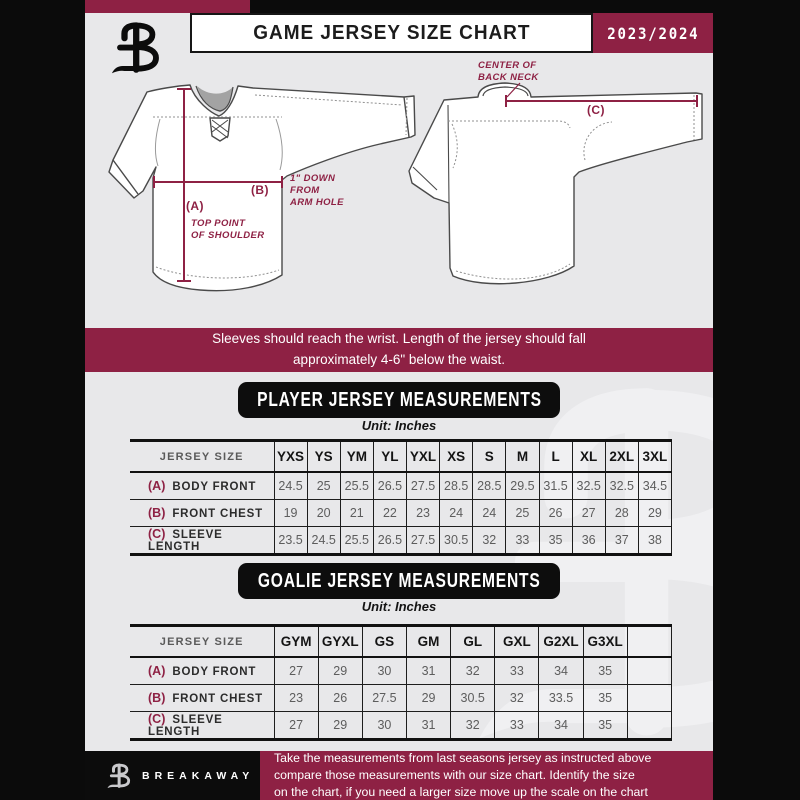  What do you see at coordinates (185, 726) in the screenshot?
I see `measure-label: SLEEVE LENGTH` at bounding box center [185, 726].